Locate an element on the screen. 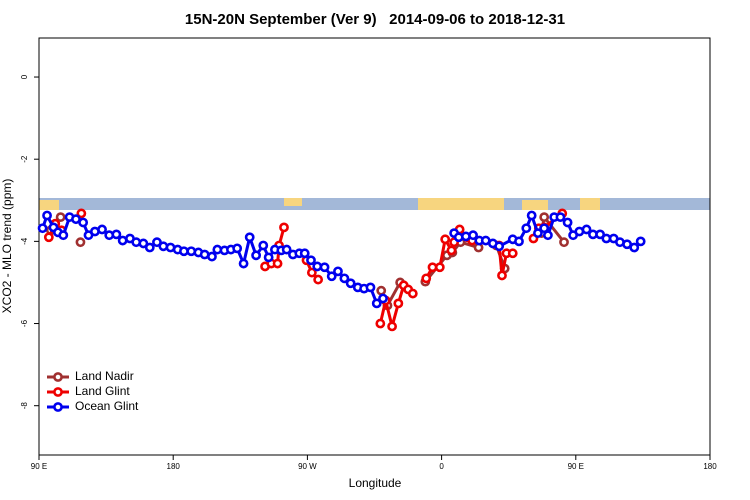 This screenshot has width=750, height=500. y-tick-label: -2 is located at coordinates (24, 159).